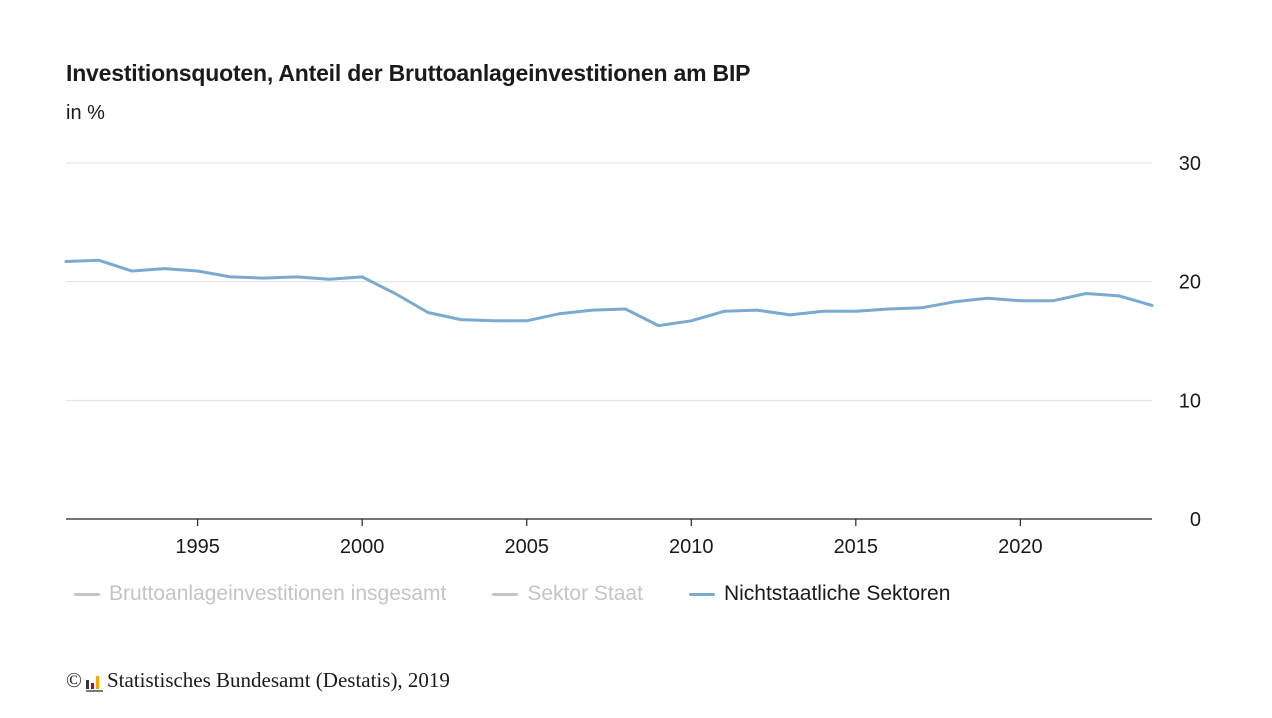  I want to click on legend-label: Sektor Staat, so click(585, 593).